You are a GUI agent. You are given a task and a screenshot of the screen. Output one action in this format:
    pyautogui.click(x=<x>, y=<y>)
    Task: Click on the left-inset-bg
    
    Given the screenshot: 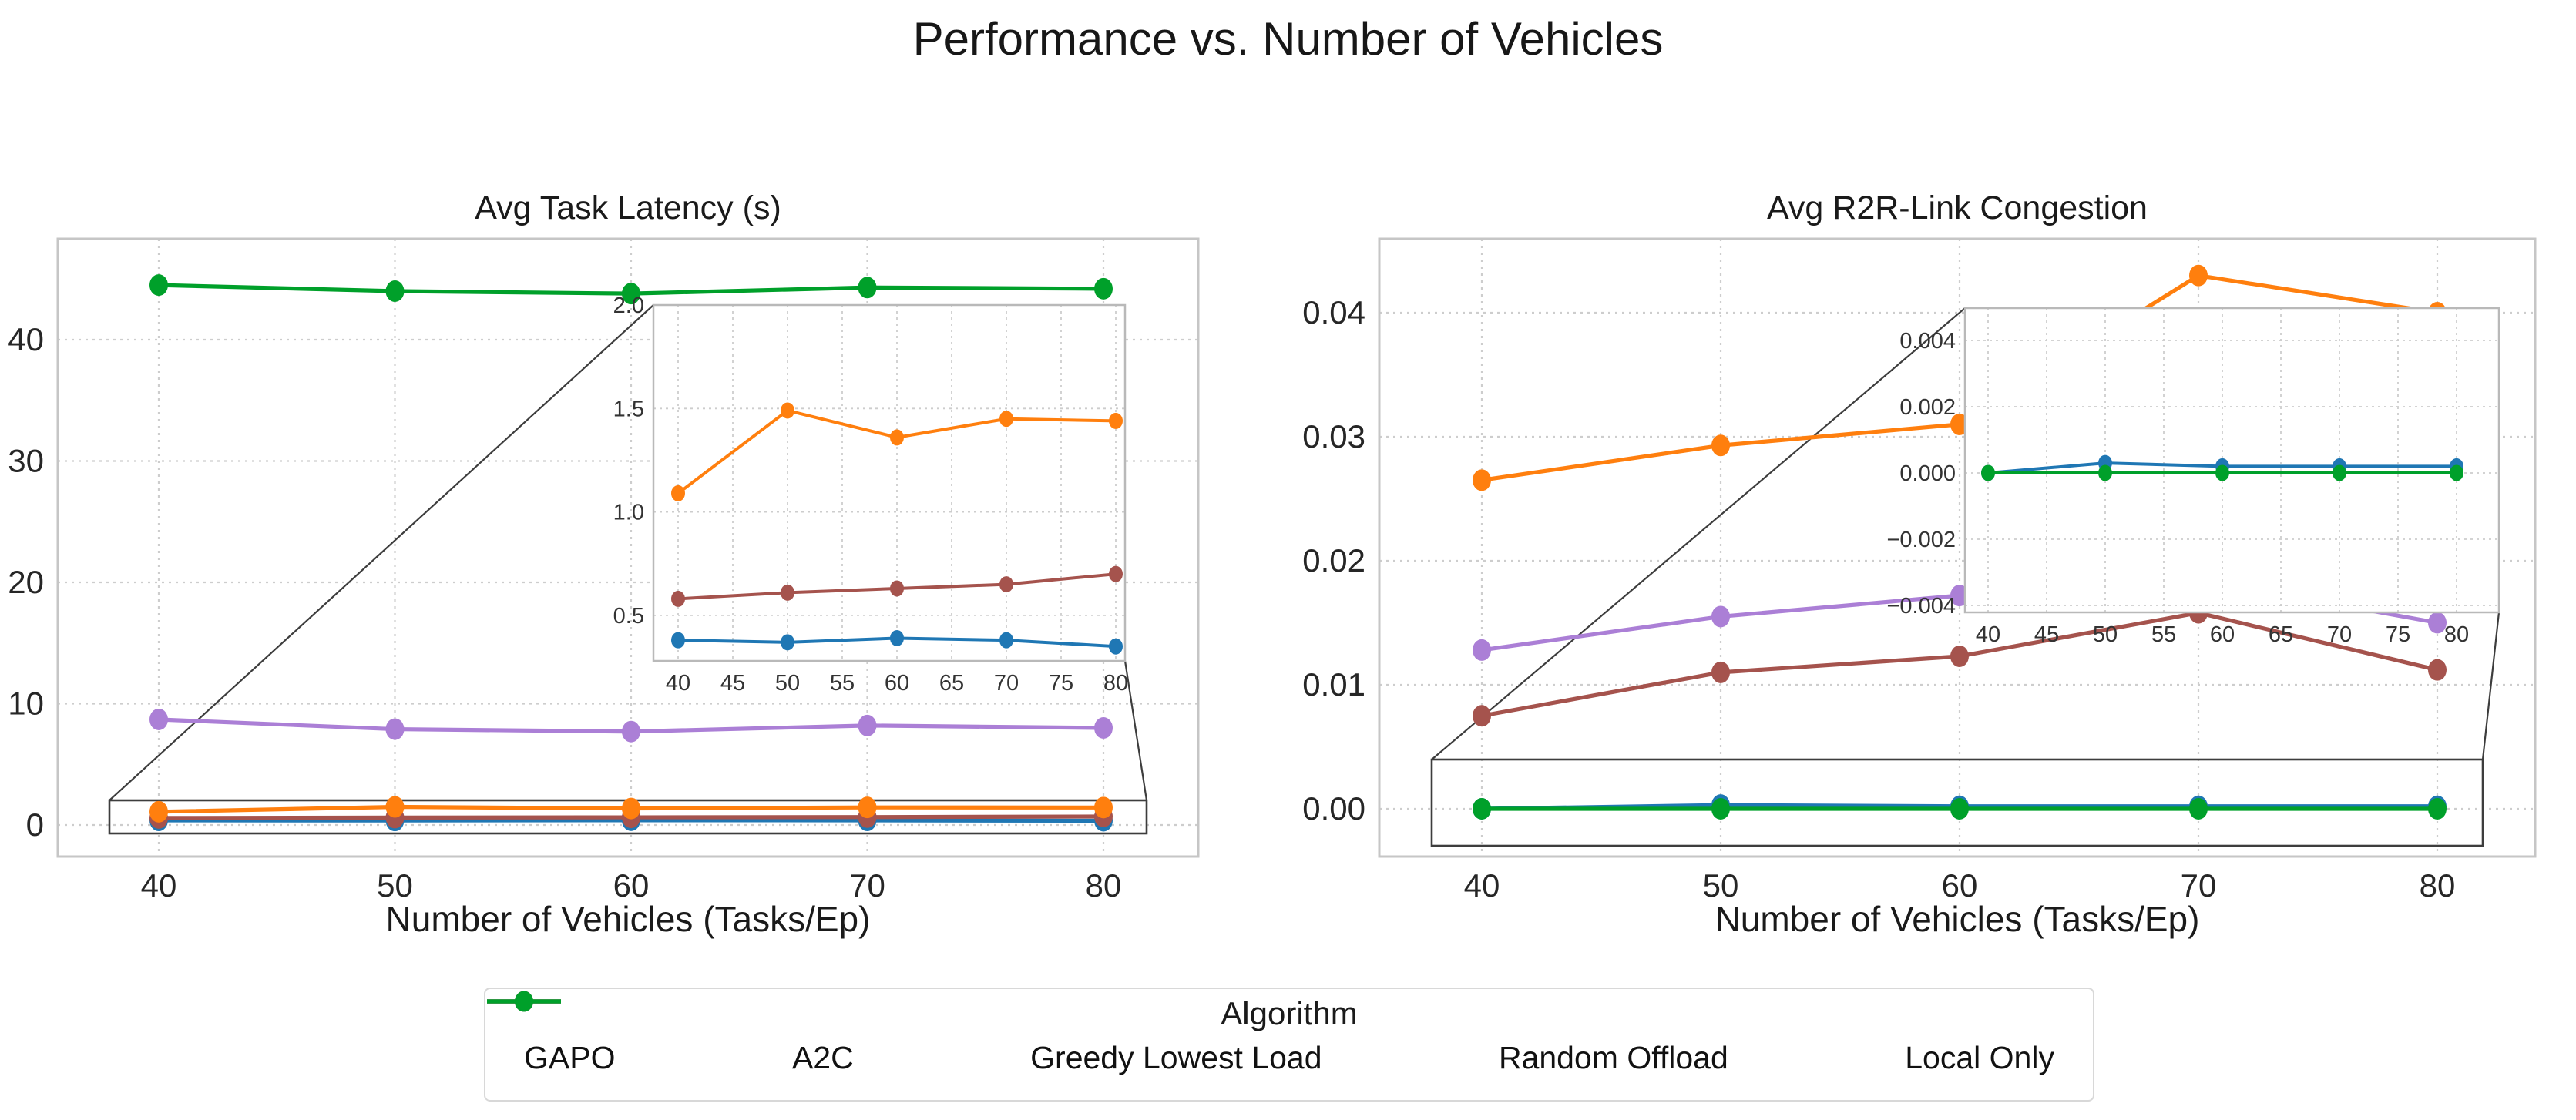 What is the action you would take?
    pyautogui.click(x=889, y=483)
    